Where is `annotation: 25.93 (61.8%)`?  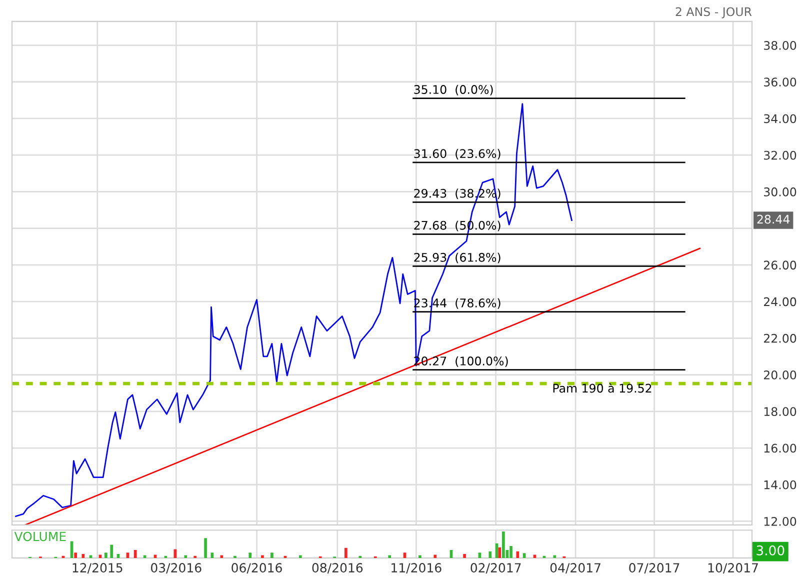
annotation: 25.93 (61.8%) is located at coordinates (457, 258).